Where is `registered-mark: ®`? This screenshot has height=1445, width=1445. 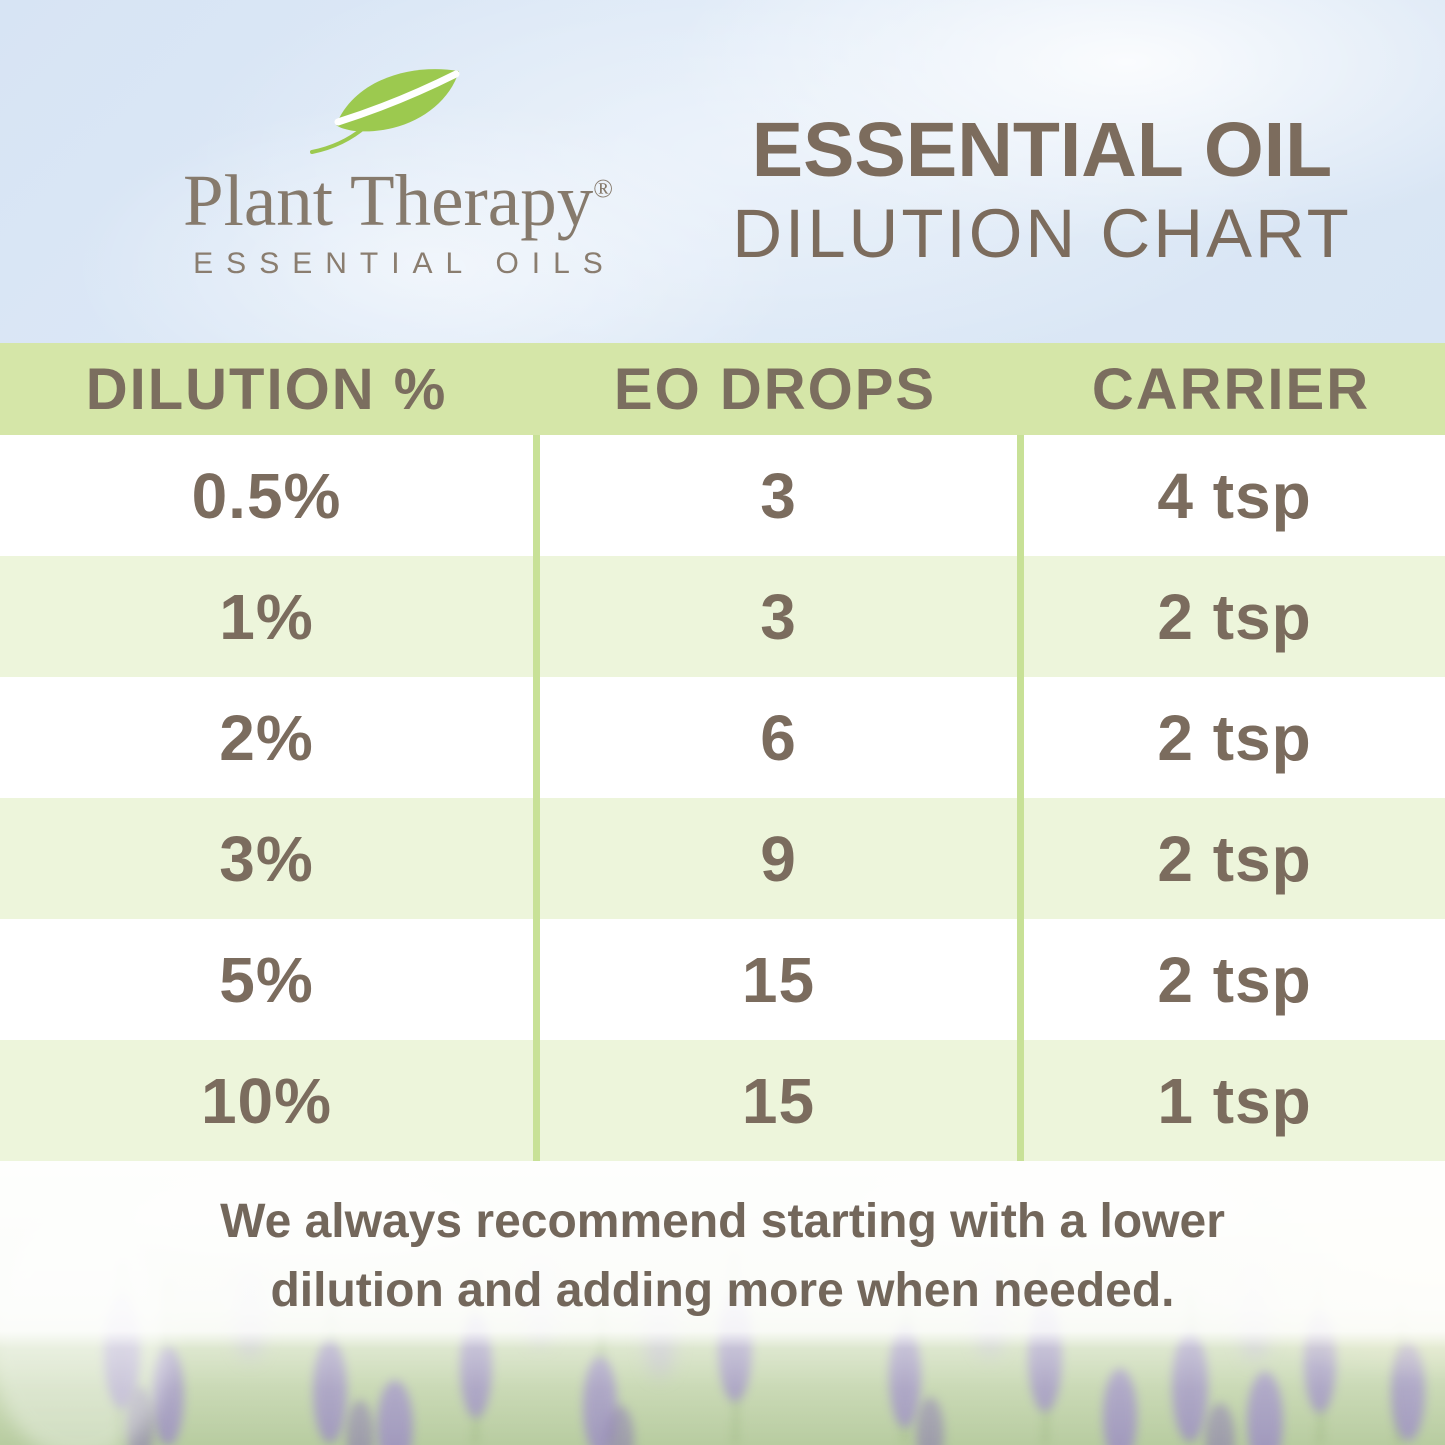
registered-mark: ® is located at coordinates (603, 188).